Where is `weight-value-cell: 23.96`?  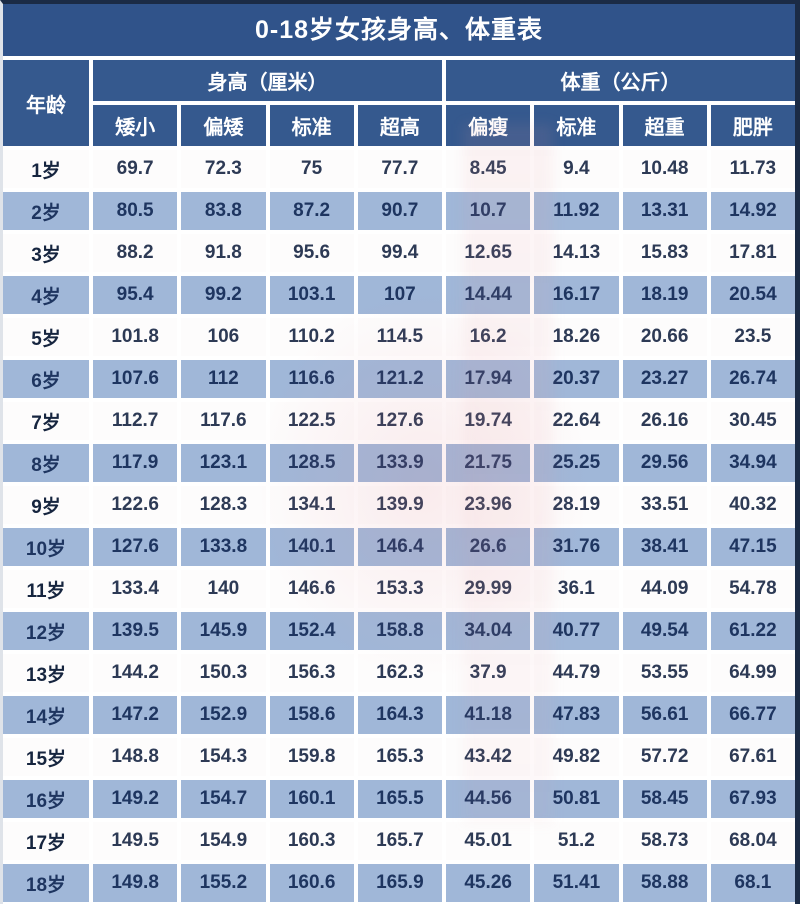 weight-value-cell: 23.96 is located at coordinates (488, 505).